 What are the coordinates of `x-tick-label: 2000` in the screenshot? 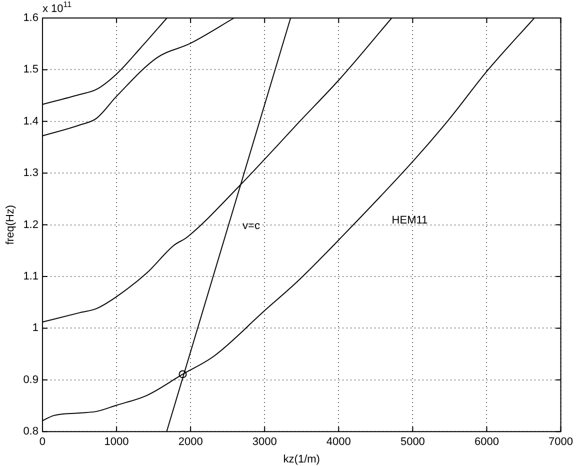 It's located at (190, 442).